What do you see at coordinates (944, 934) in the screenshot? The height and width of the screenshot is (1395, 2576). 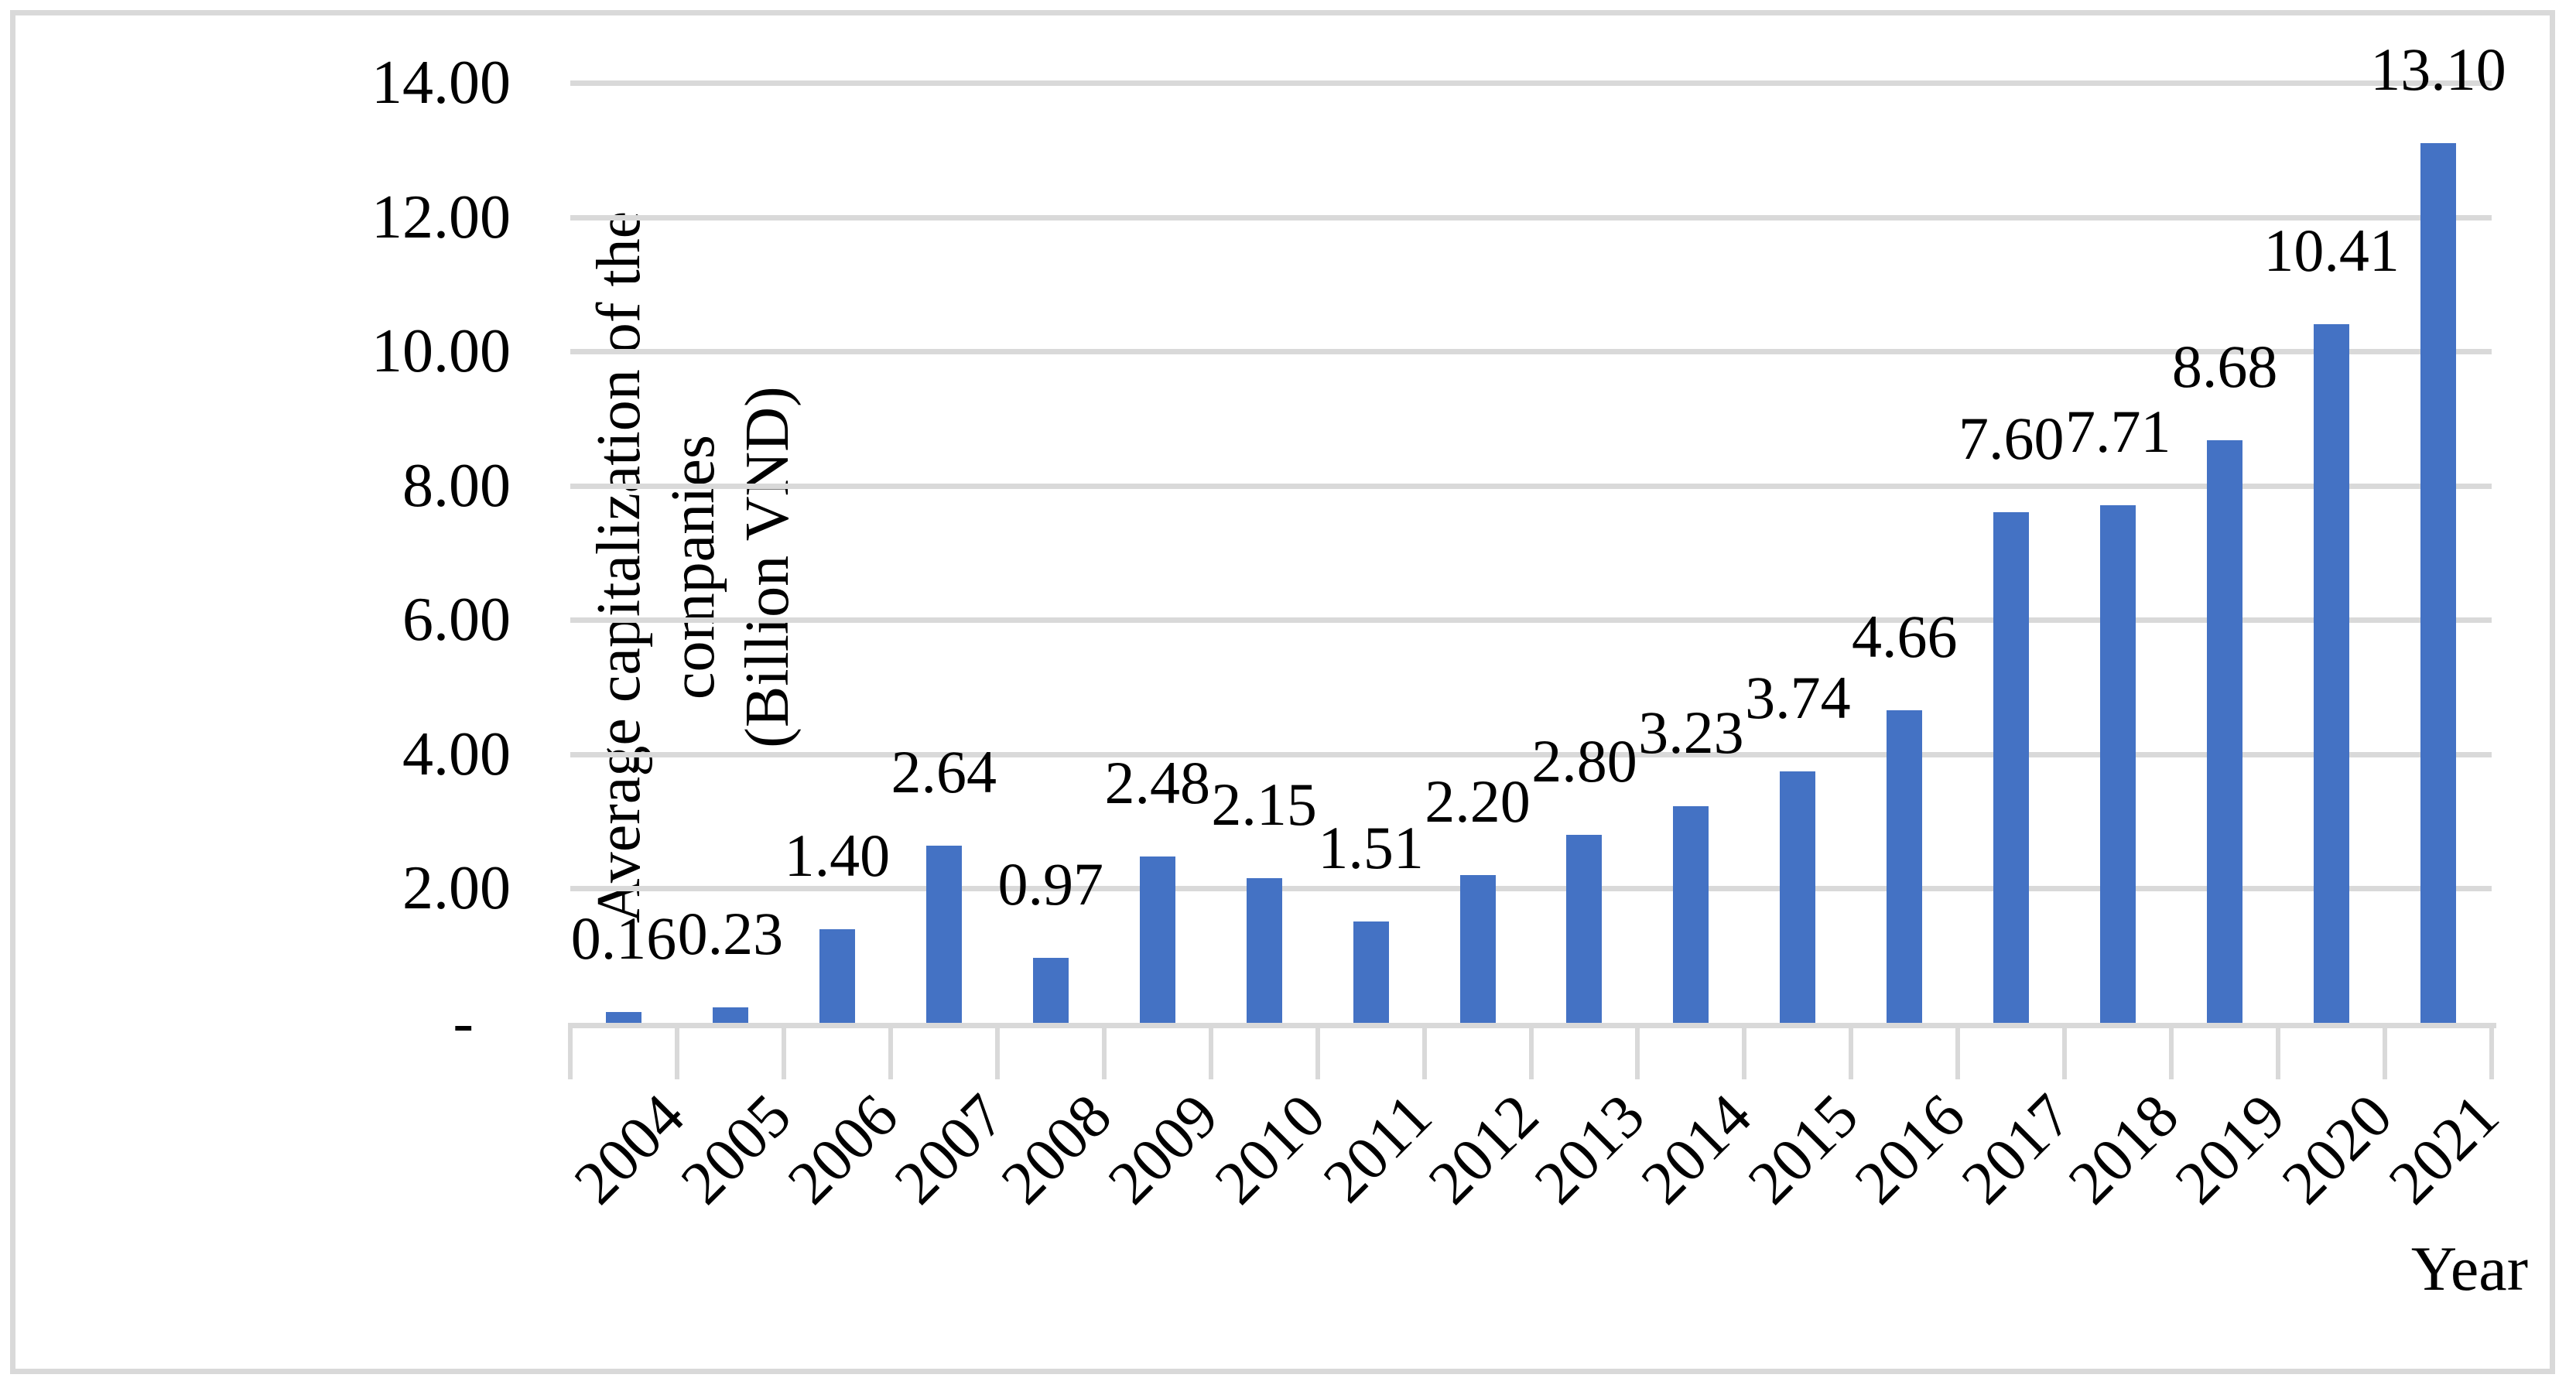 I see `bar-2007` at bounding box center [944, 934].